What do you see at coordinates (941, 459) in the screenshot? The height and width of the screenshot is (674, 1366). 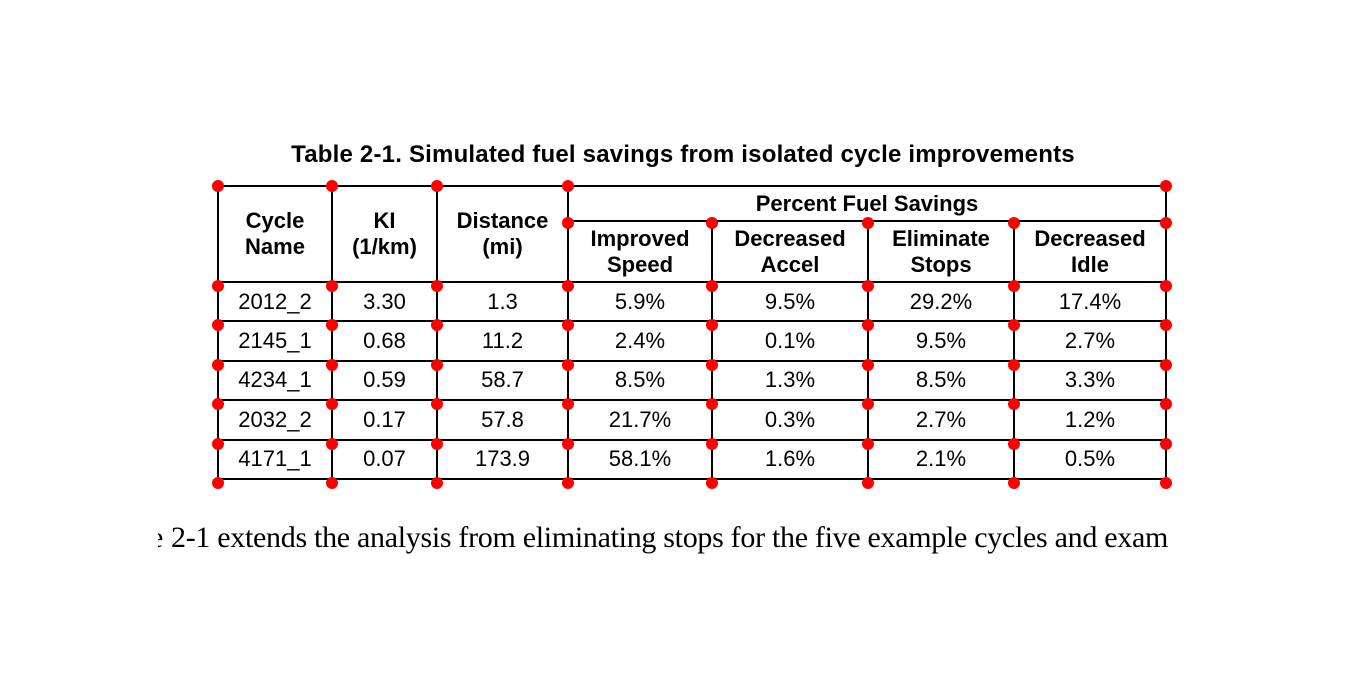 I see `cell-eliminate-stops: 2.1%` at bounding box center [941, 459].